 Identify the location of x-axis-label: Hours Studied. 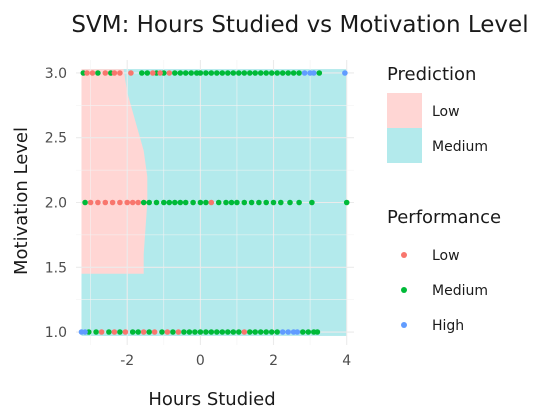
(211, 399).